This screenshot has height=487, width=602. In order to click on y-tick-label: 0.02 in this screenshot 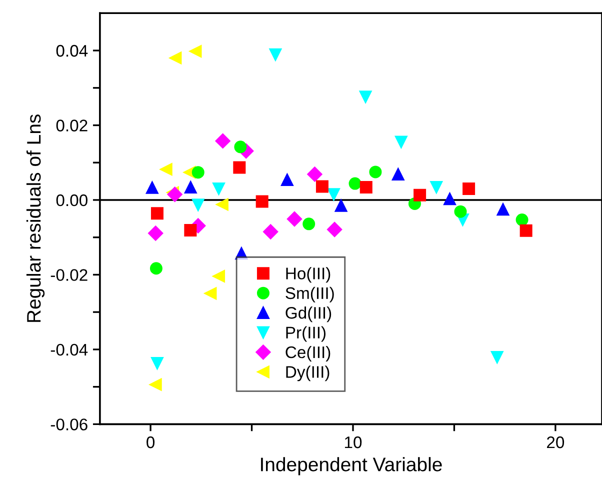, I will do `click(72, 126)`.